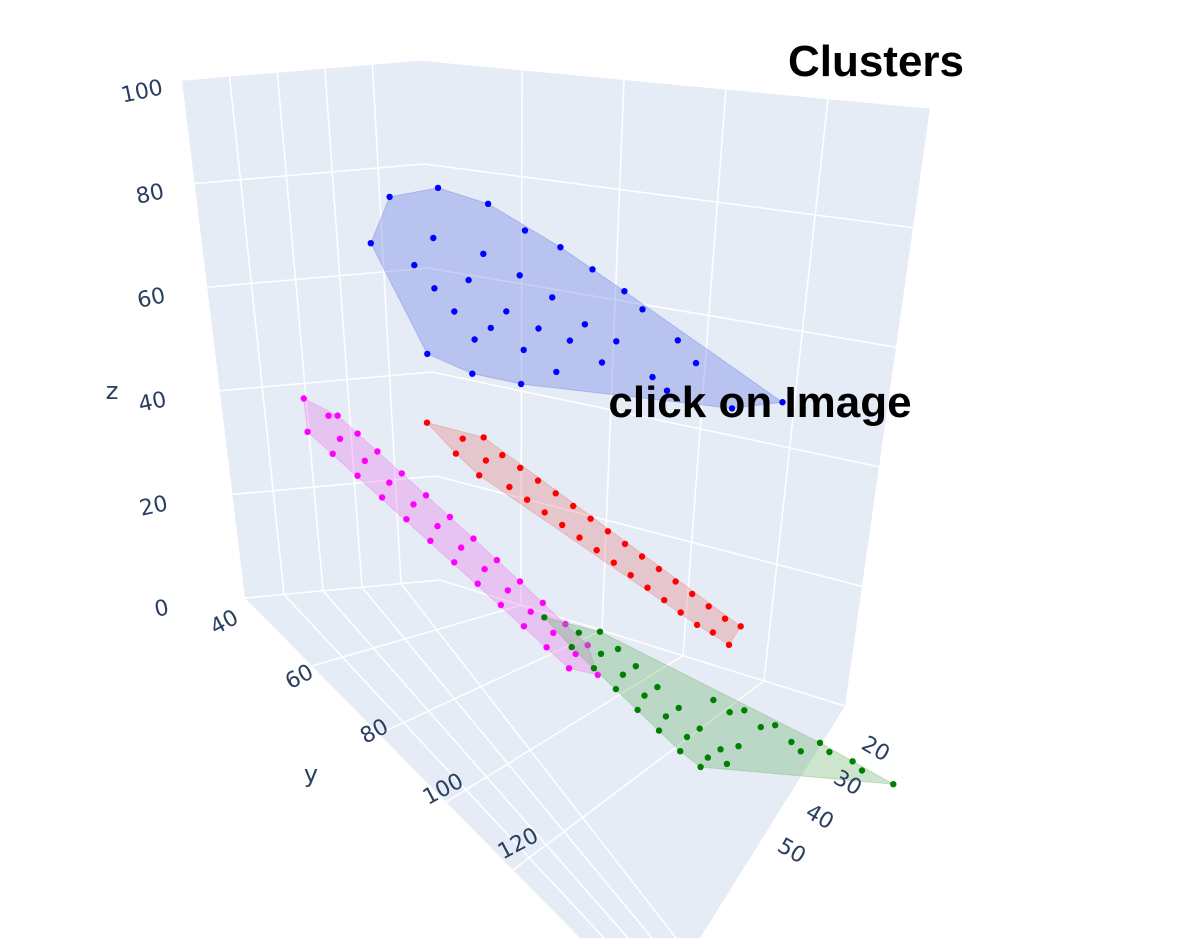 The width and height of the screenshot is (1200, 942). What do you see at coordinates (791, 852) in the screenshot?
I see `x-tick-label: 50` at bounding box center [791, 852].